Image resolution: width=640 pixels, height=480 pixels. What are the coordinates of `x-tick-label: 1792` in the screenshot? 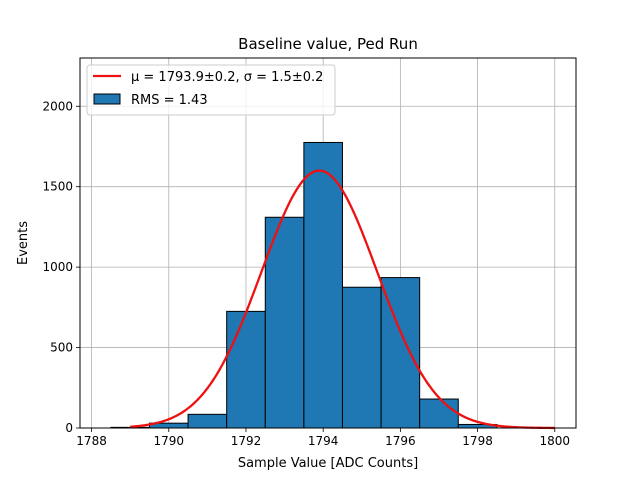 It's located at (246, 441).